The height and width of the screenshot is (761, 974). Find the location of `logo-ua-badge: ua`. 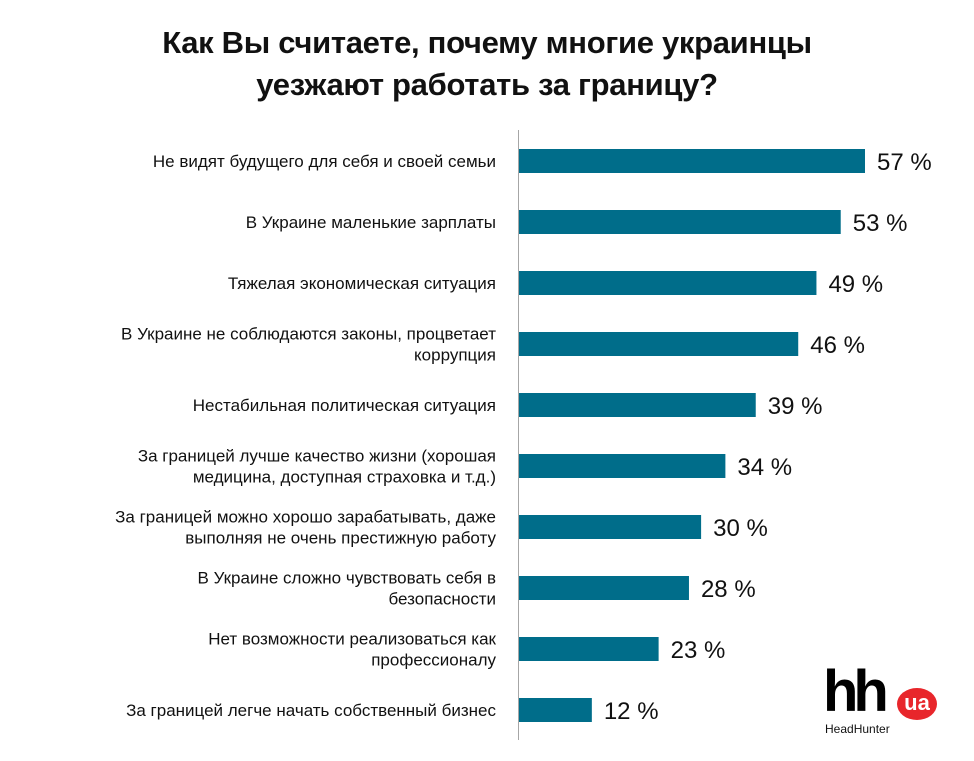

logo-ua-badge: ua is located at coordinates (917, 704).